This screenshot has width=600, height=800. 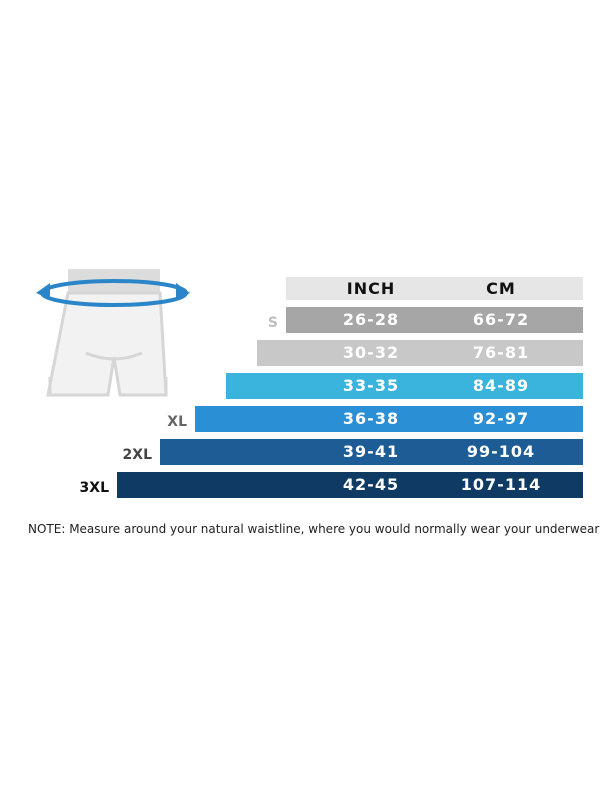 I want to click on size-row: 36-38 92-97, so click(x=389, y=419).